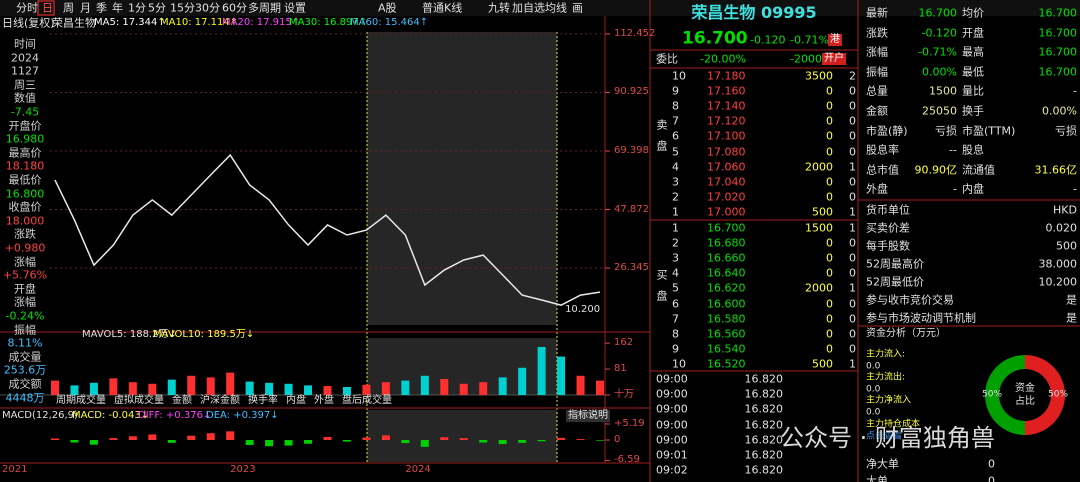 This screenshot has height=482, width=1080. I want to click on level: 10, so click(679, 76).